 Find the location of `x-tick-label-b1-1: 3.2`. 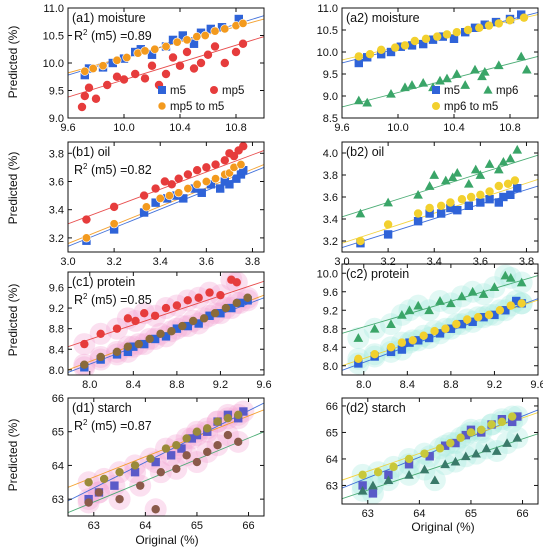

x-tick-label-b1-1: 3.2 is located at coordinates (113, 262).